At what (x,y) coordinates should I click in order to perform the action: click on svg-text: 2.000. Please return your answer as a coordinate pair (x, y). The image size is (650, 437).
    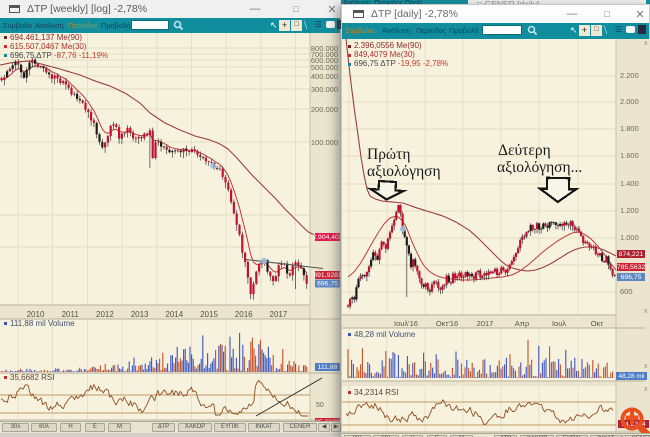
    Looking at the image, I should click on (629, 101).